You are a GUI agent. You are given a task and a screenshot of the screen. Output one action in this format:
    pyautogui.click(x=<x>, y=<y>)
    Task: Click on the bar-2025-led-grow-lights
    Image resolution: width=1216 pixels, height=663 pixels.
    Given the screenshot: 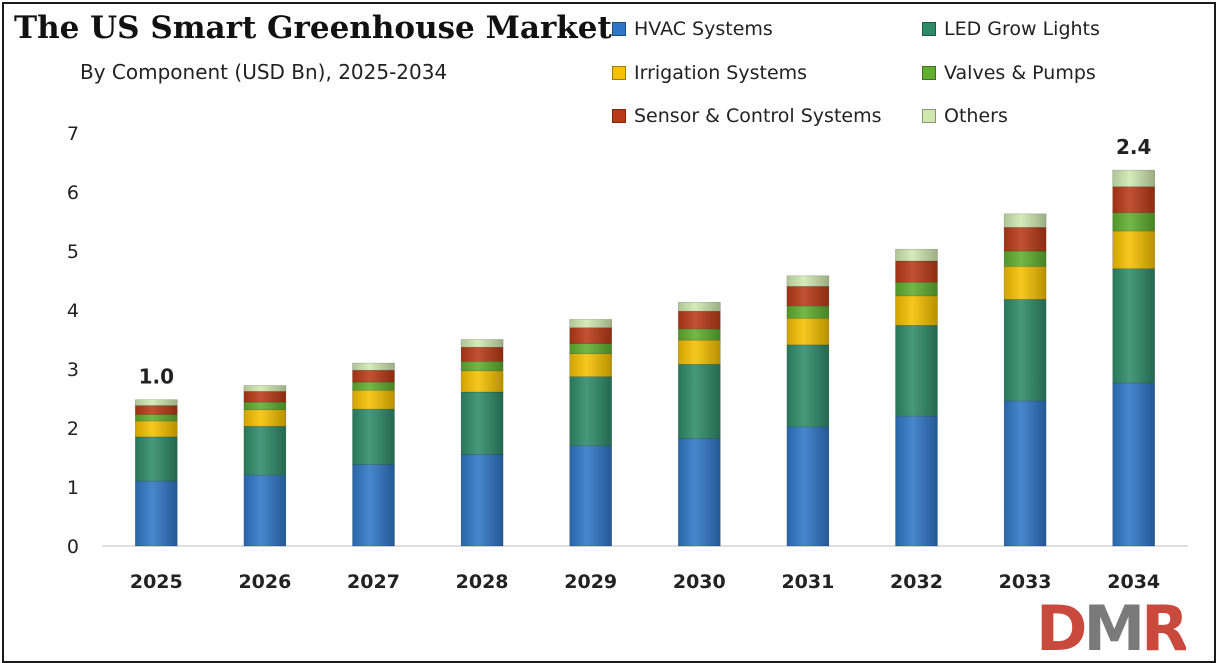 What is the action you would take?
    pyautogui.click(x=156, y=459)
    